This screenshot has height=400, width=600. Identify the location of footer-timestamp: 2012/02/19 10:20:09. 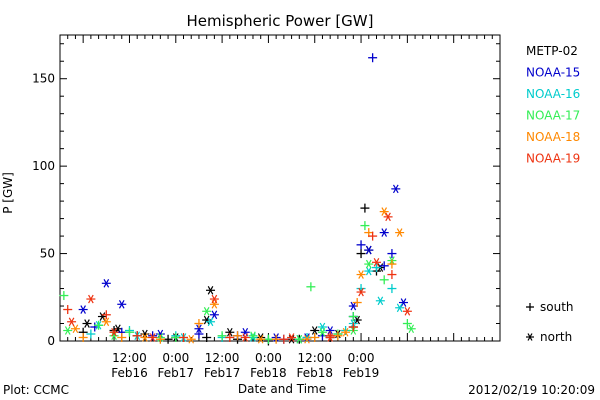
(531, 390).